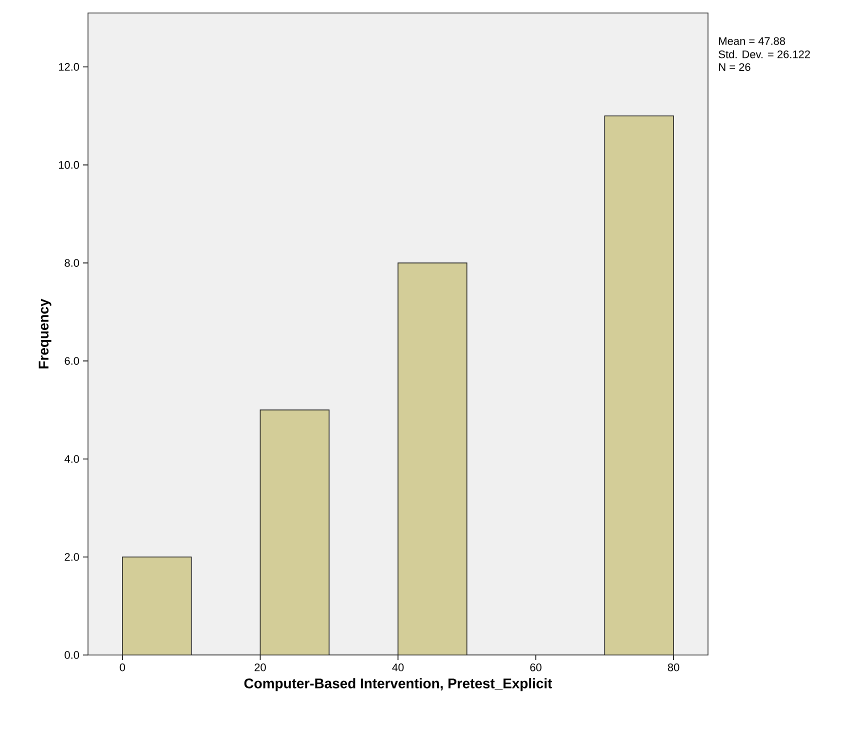 This screenshot has width=858, height=750. I want to click on text: Std. Dev. = 26.122, so click(764, 54).